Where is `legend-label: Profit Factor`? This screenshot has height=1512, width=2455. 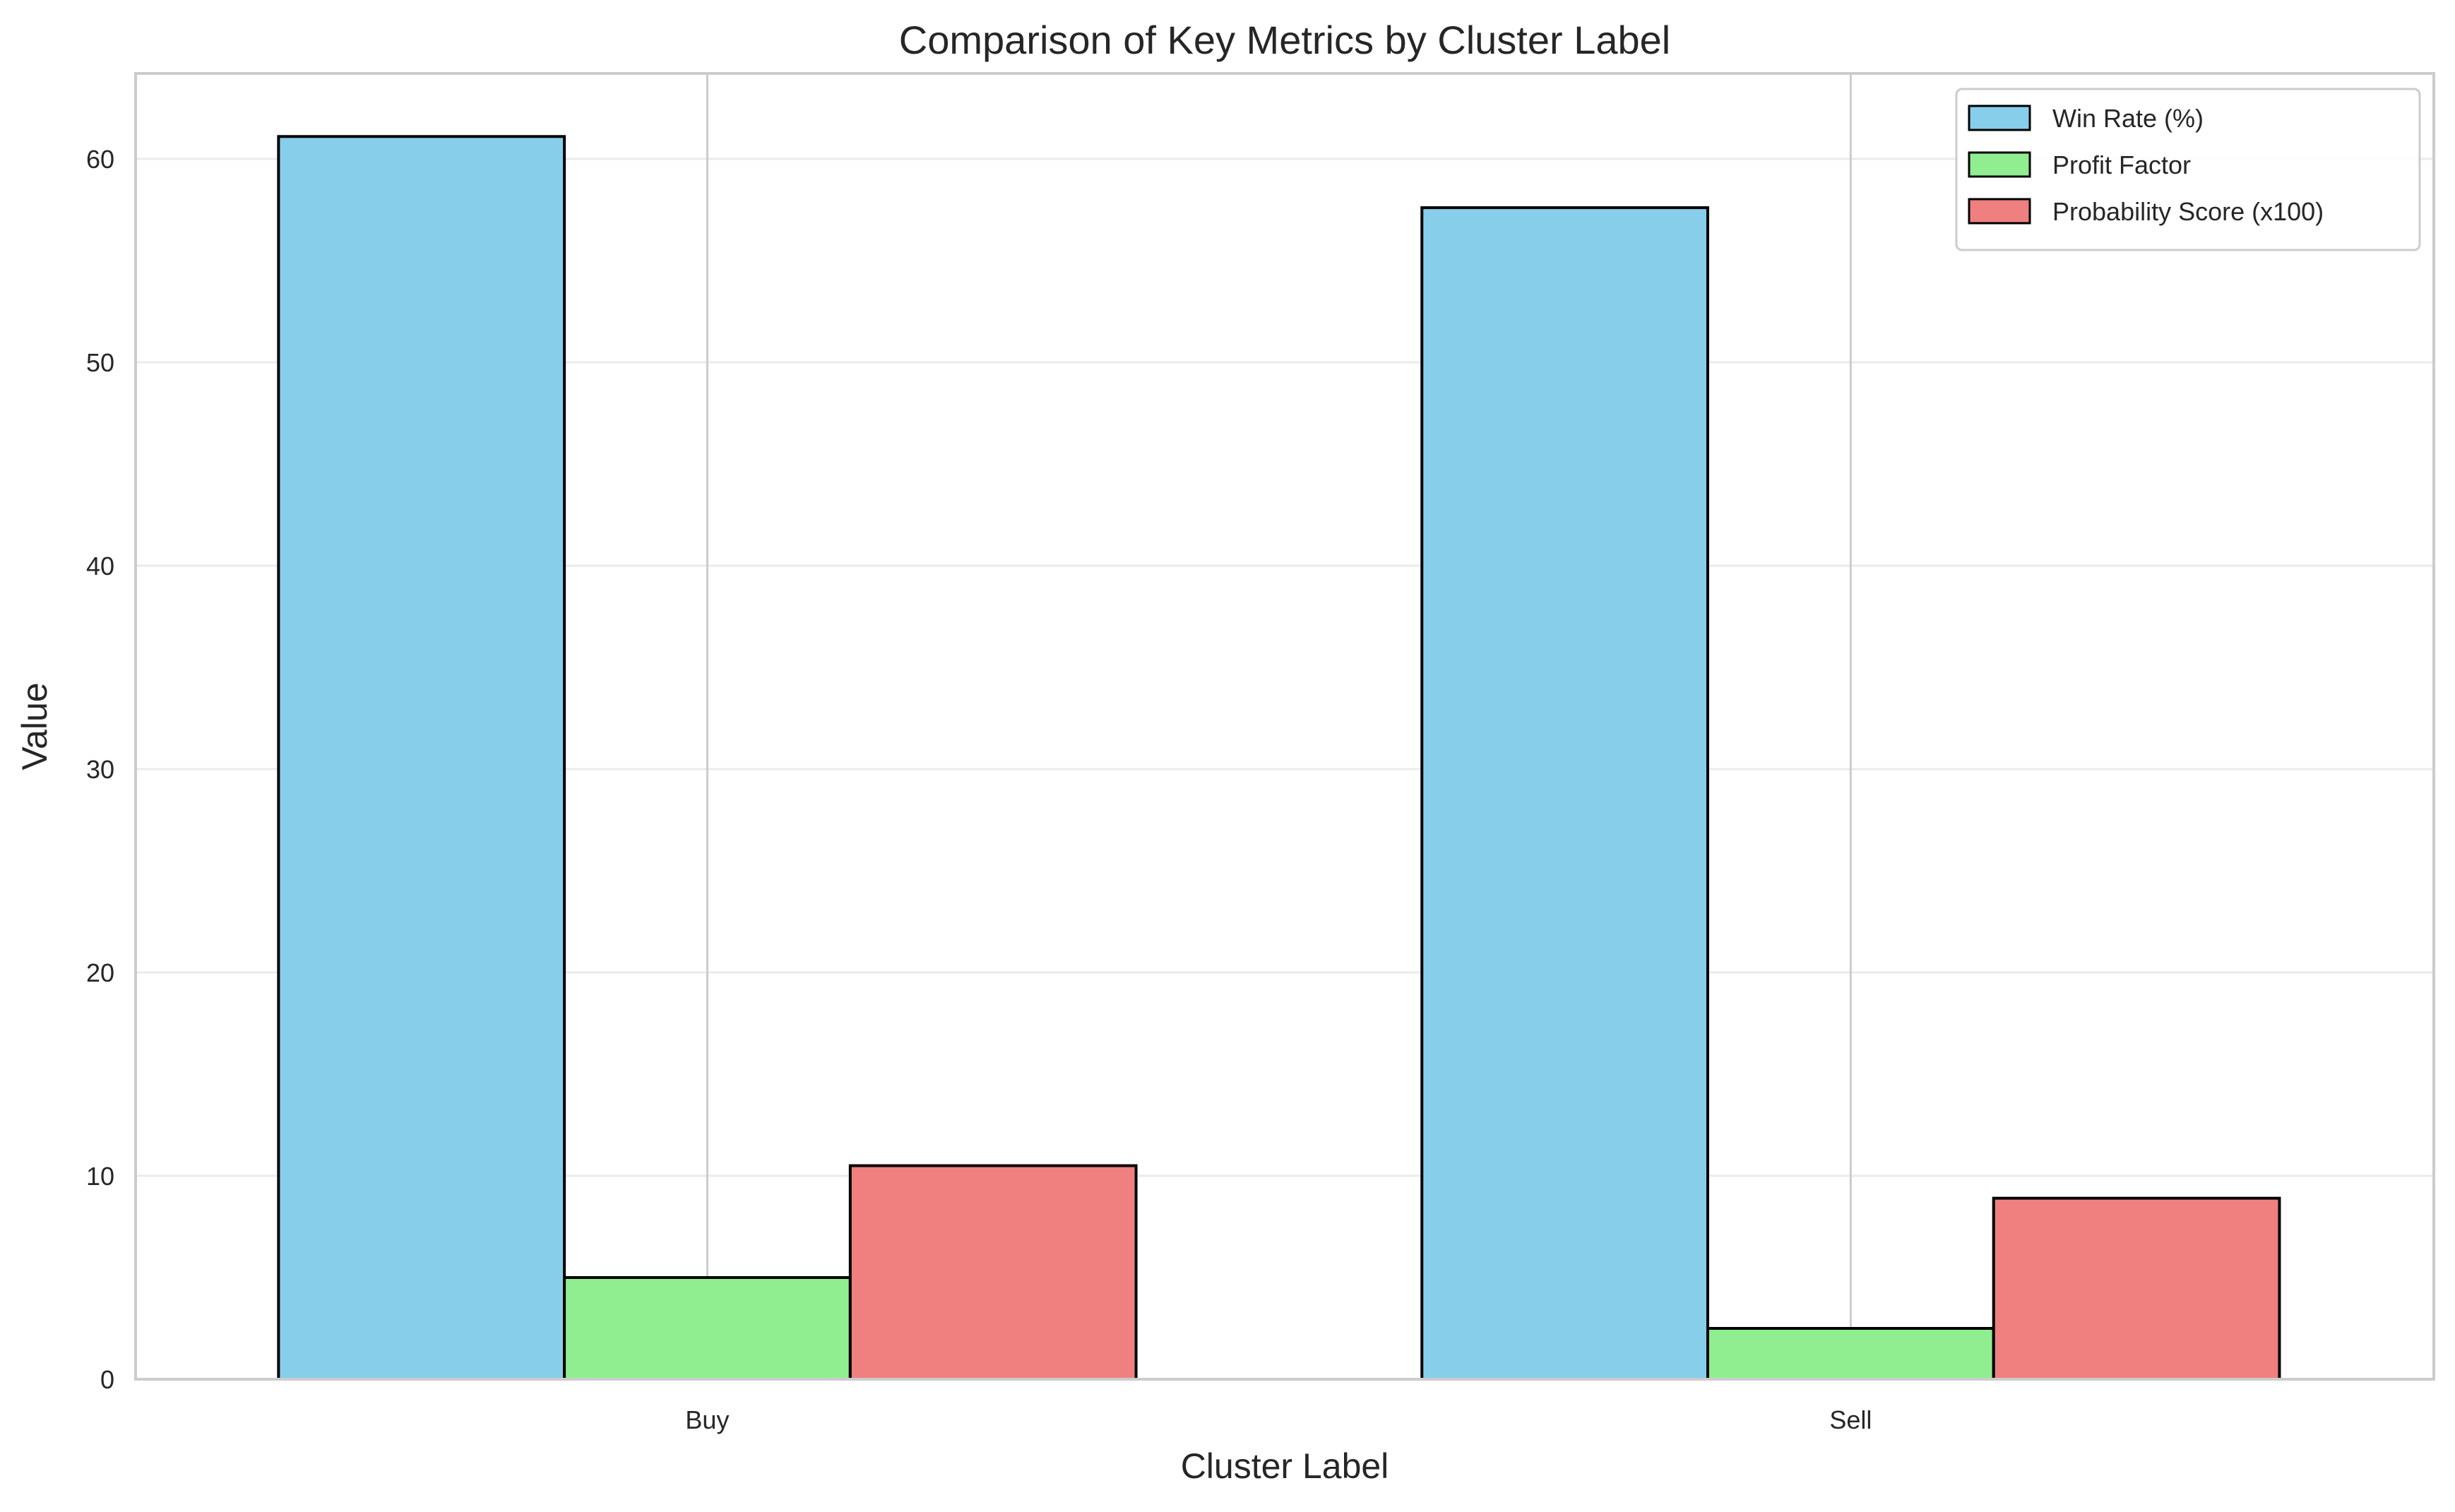
legend-label: Profit Factor is located at coordinates (2121, 164).